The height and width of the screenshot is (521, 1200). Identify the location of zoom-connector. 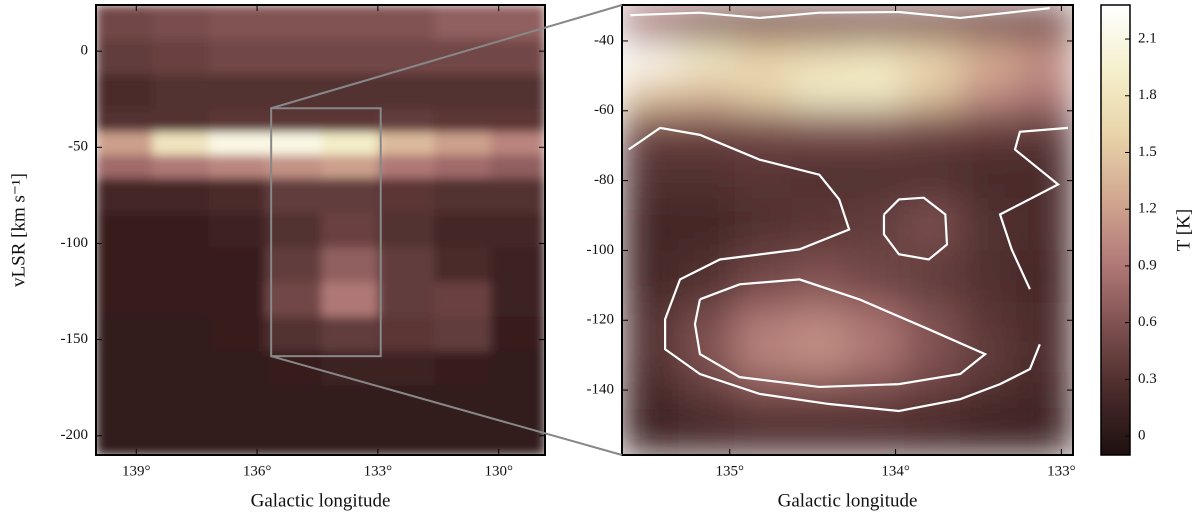
(446, 405).